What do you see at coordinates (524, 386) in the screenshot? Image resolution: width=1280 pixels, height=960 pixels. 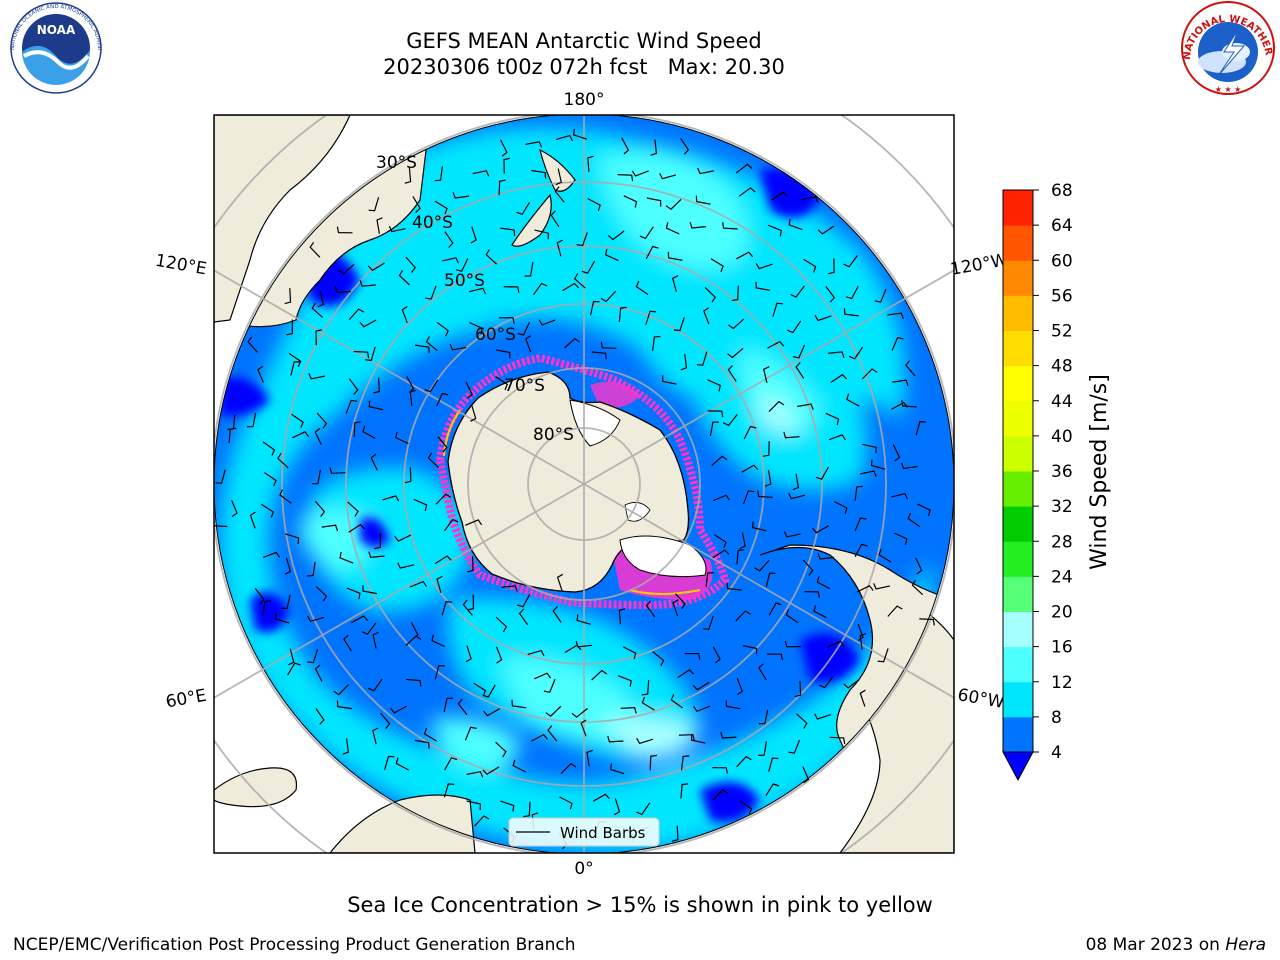 I see `lat-label-70s: 70°S` at bounding box center [524, 386].